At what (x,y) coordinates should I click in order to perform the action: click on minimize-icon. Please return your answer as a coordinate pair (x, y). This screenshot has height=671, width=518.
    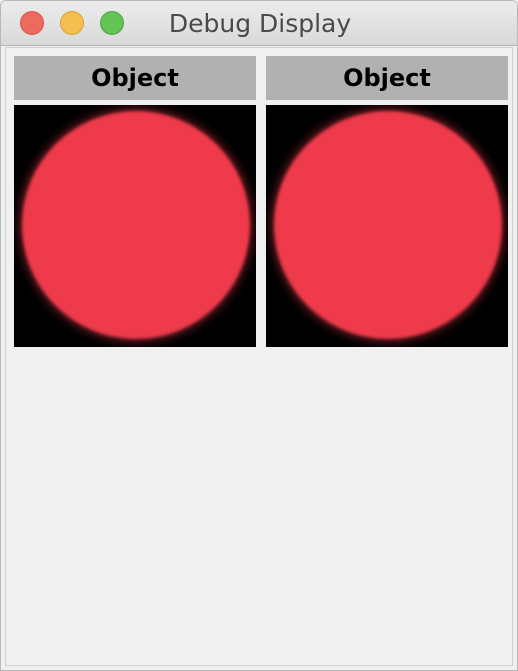
    Looking at the image, I should click on (72, 23).